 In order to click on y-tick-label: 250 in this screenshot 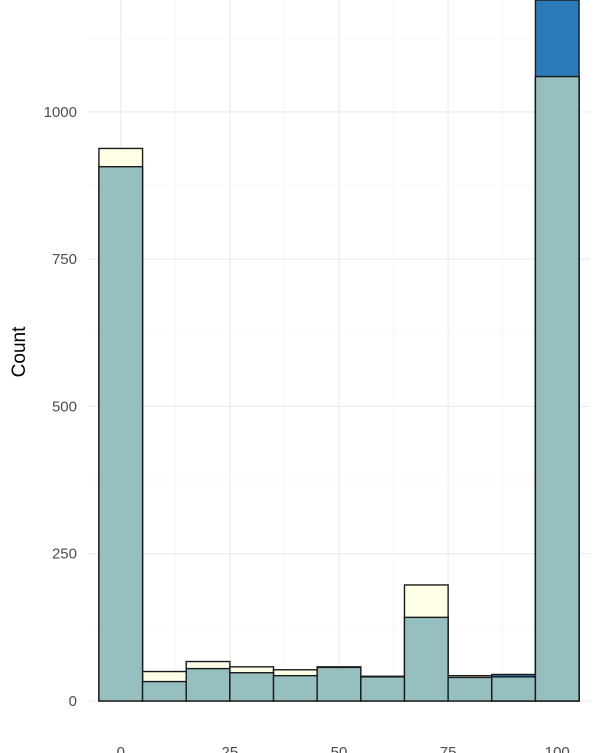, I will do `click(64, 554)`.